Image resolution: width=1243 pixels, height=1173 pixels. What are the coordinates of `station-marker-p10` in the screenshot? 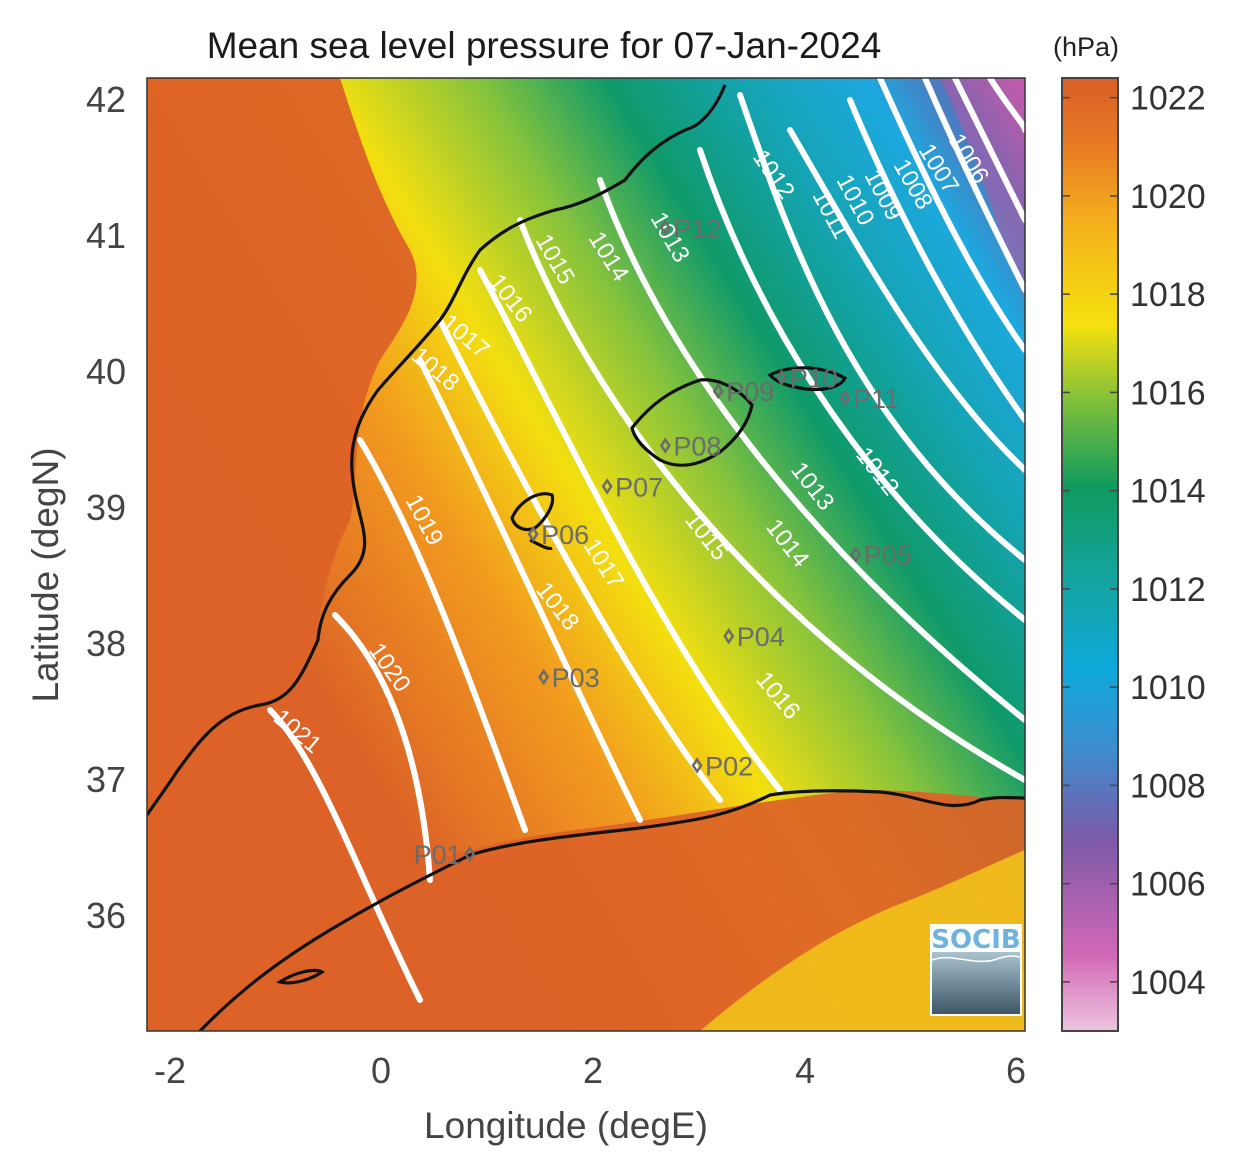 It's located at (782, 377).